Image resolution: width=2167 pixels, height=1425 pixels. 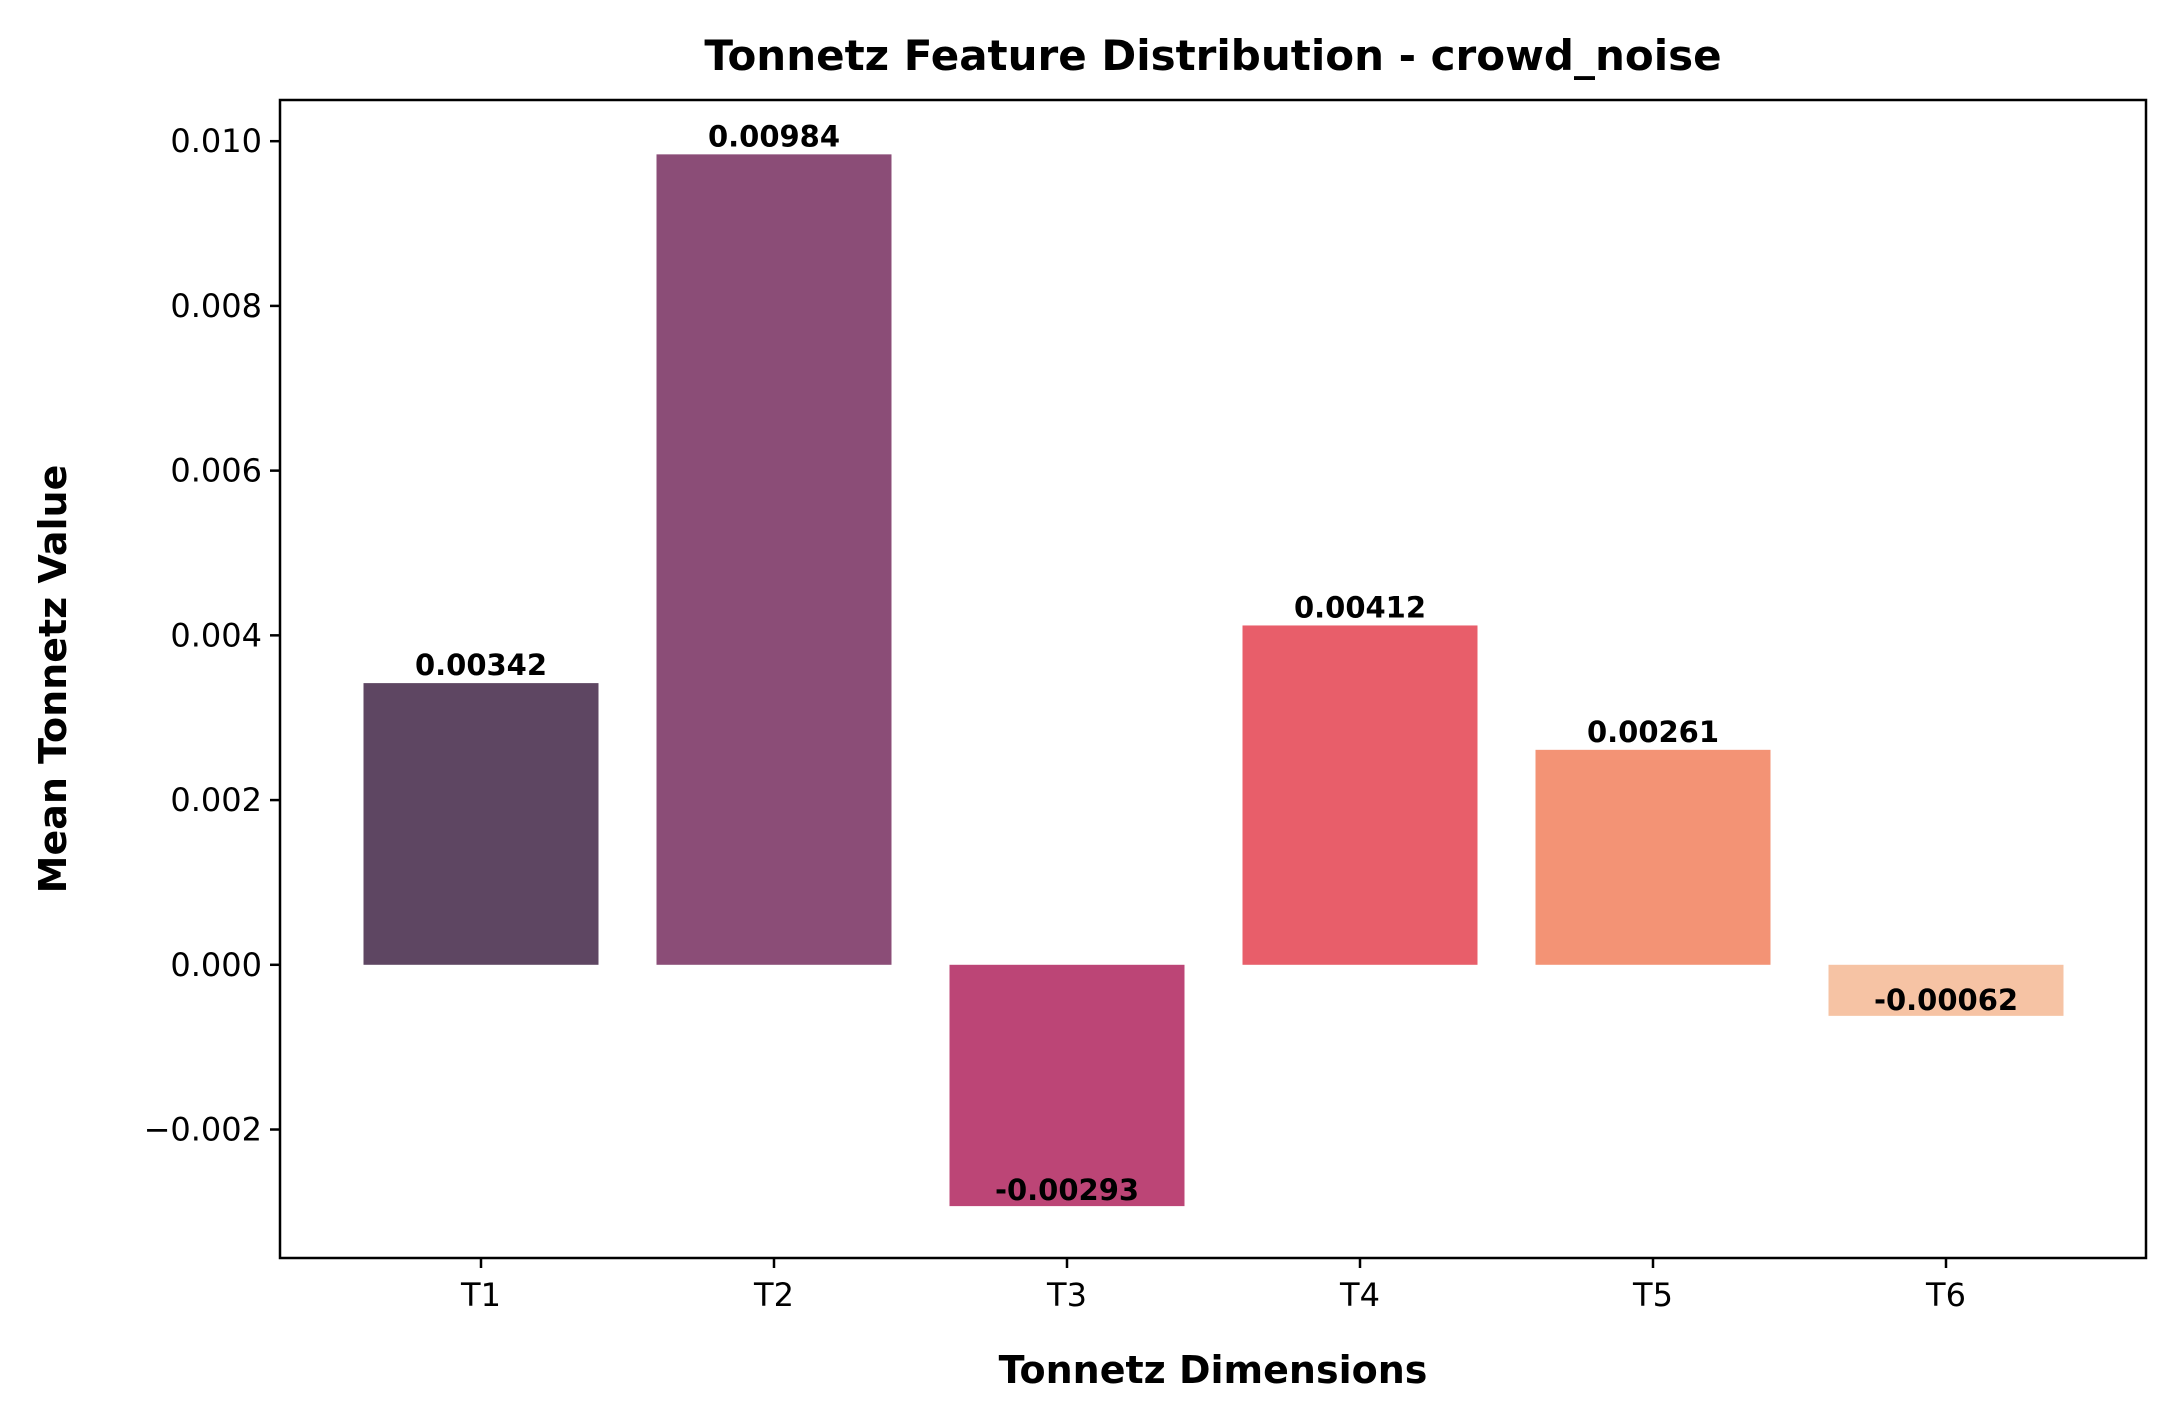 I want to click on y-tick-label: 0.004, so click(x=216, y=635).